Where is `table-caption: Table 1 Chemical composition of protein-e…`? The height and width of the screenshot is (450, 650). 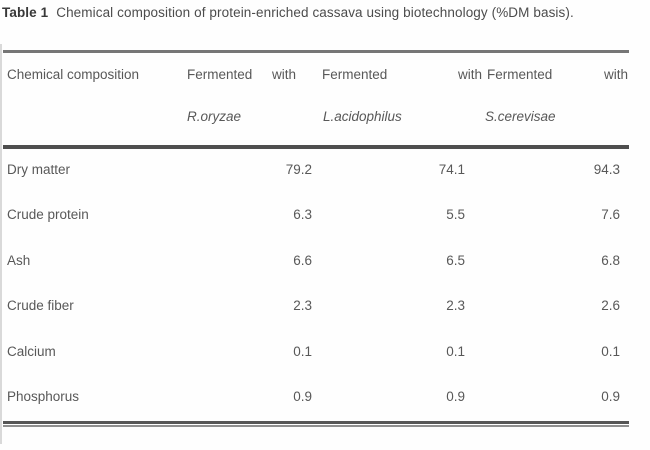 table-caption: Table 1 Chemical composition of protein-e… is located at coordinates (322, 12).